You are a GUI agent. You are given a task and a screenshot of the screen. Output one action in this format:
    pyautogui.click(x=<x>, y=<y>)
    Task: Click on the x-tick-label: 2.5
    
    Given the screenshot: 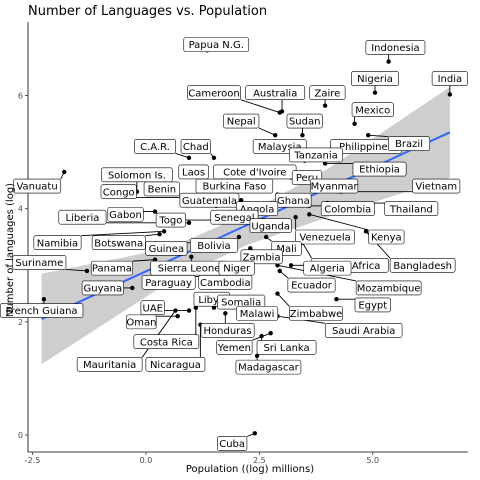 What is the action you would take?
    pyautogui.click(x=259, y=460)
    